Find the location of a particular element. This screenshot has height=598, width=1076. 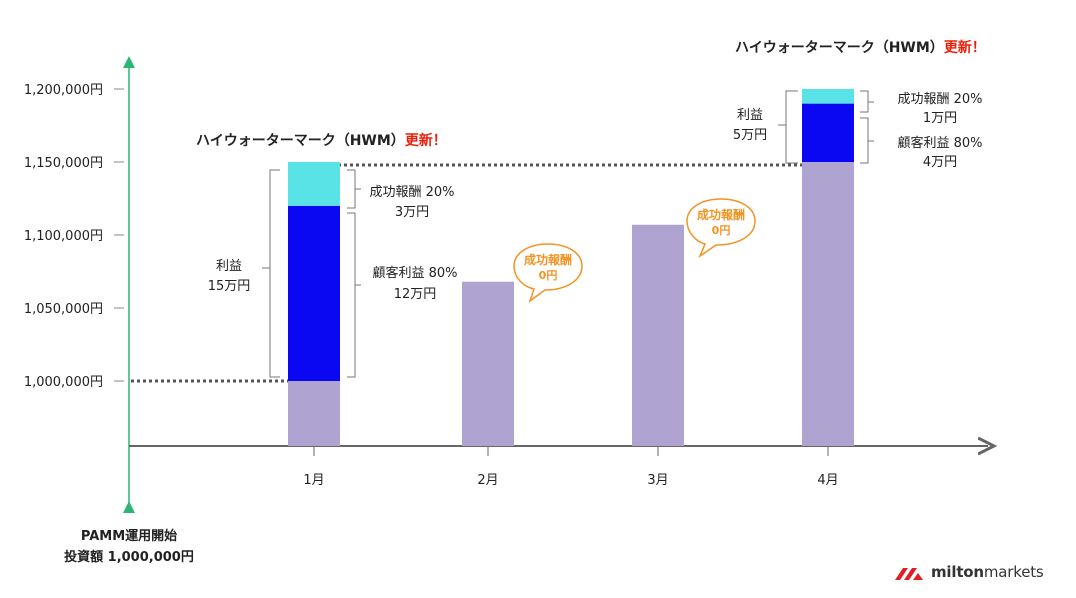

hwm-heading-apr: ハイウォーターマーク（HWM）更新！ is located at coordinates (860, 47).